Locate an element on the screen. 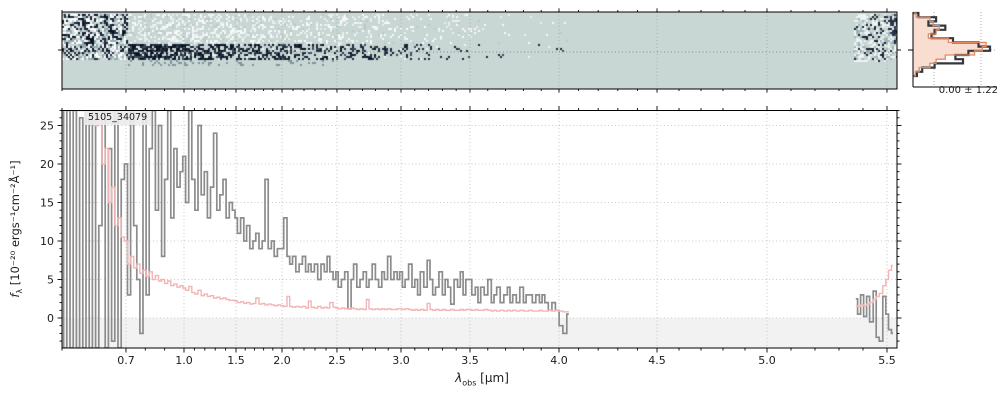 This screenshot has width=1000, height=400. svg-text: 0.7 is located at coordinates (126, 360).